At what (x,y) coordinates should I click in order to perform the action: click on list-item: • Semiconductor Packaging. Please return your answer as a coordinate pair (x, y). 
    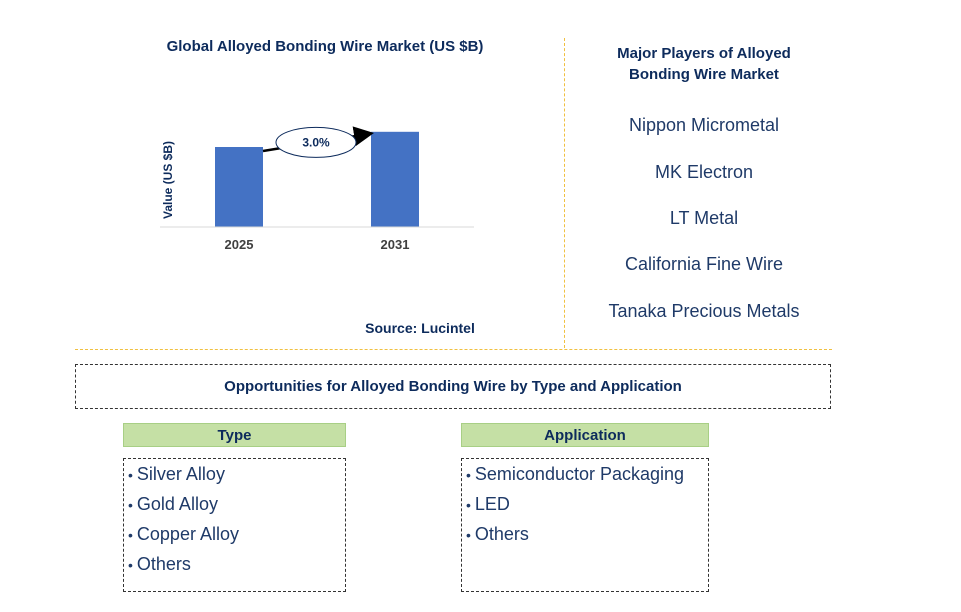
    Looking at the image, I should click on (585, 476).